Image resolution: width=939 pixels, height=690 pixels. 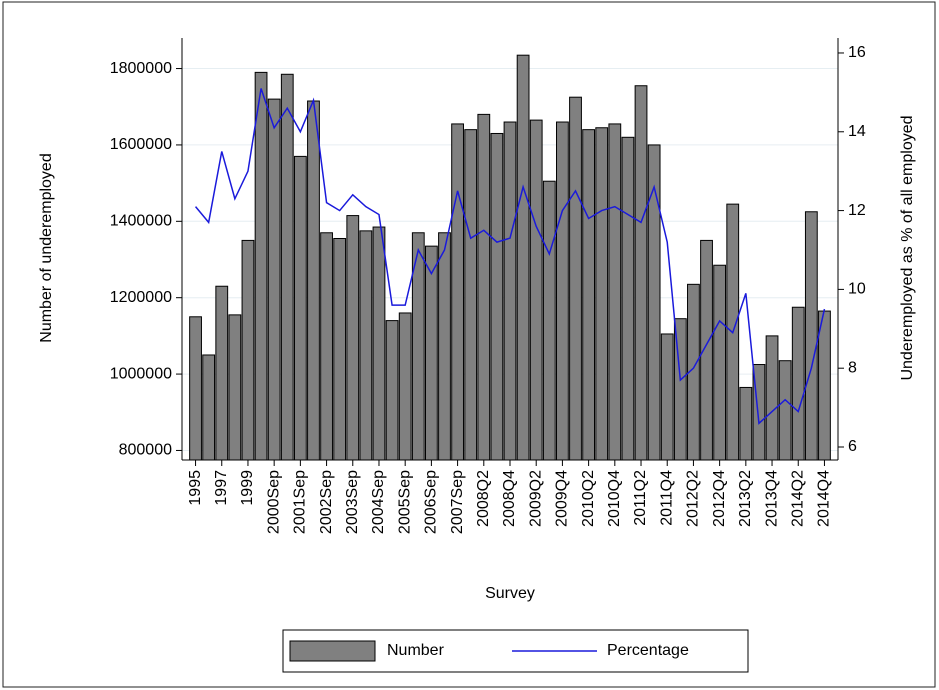 I want to click on y-tick-label: 1400000, so click(x=141, y=221).